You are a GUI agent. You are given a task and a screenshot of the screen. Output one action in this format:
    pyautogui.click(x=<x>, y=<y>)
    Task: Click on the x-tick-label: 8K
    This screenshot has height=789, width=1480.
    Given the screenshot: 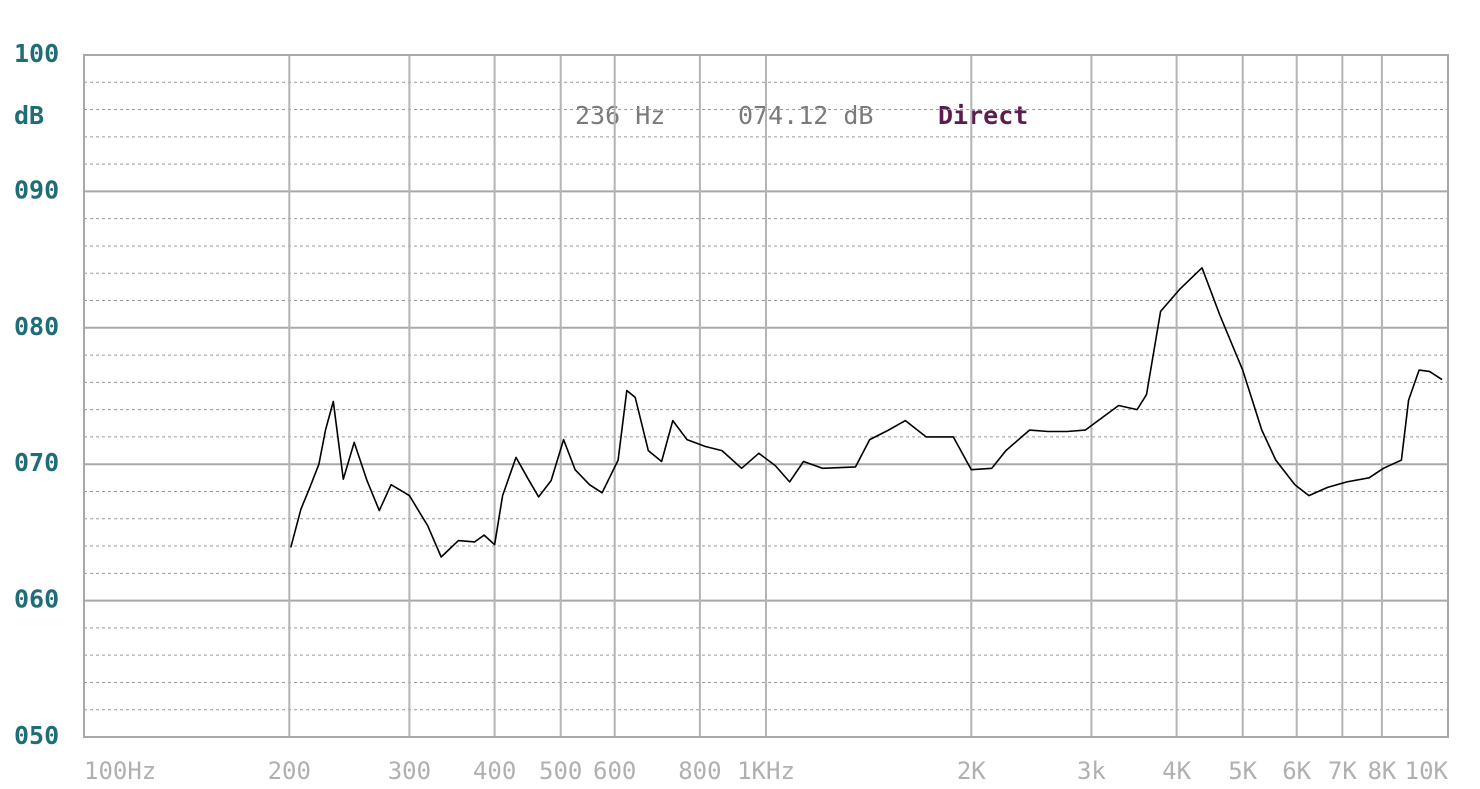 What is the action you would take?
    pyautogui.click(x=1381, y=771)
    